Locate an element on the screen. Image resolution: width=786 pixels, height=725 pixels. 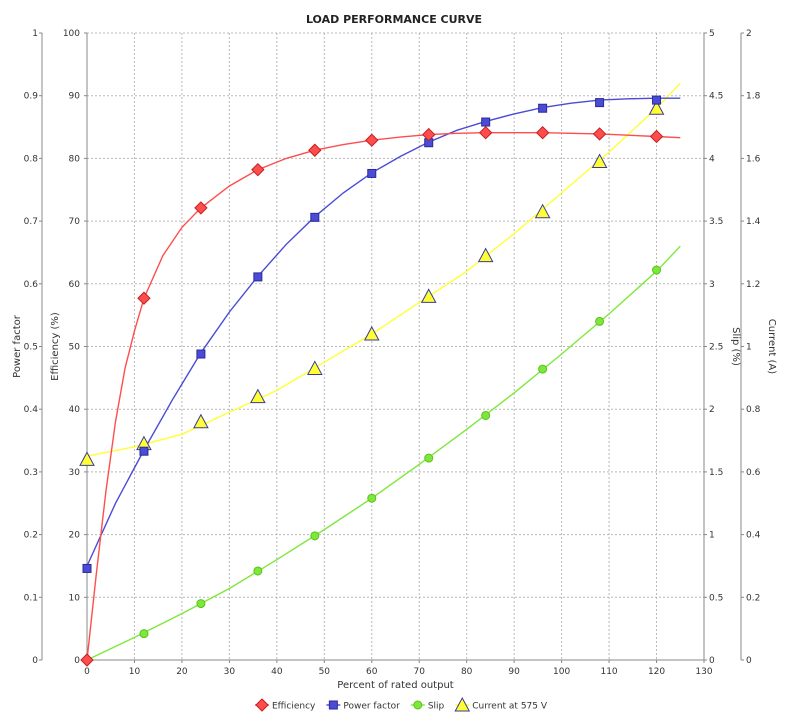
eff-tick-label: 60 is located at coordinates (75, 285).